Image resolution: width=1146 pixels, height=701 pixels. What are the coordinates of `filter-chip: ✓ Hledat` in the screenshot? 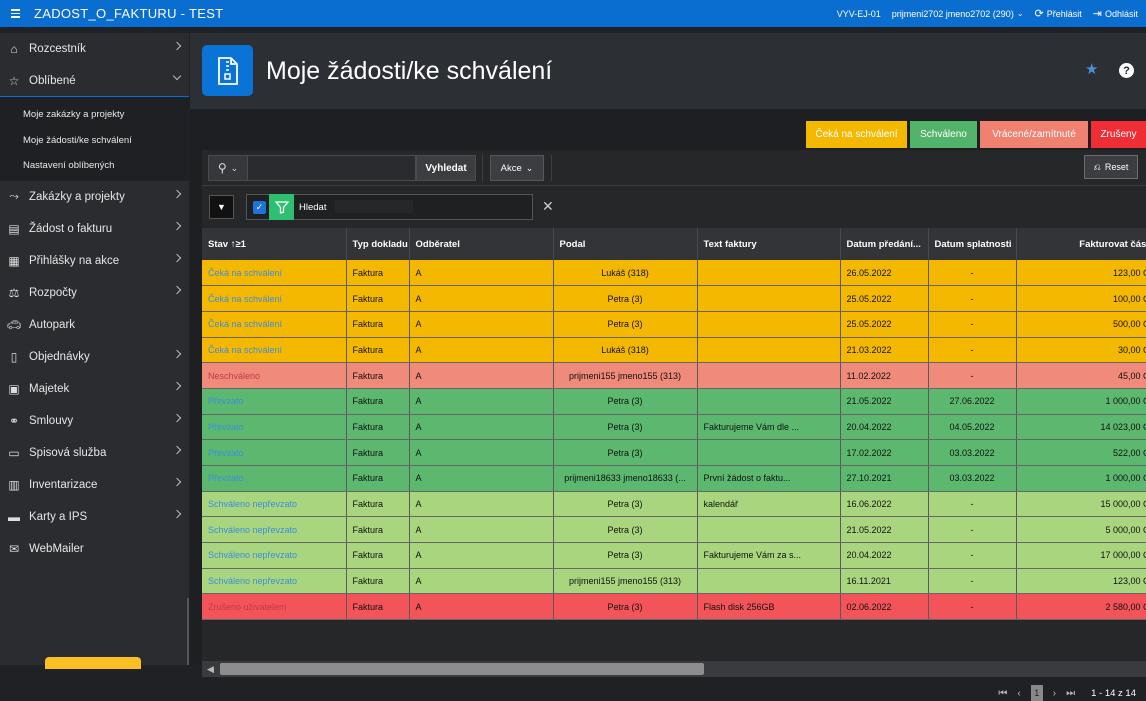 It's located at (389, 207).